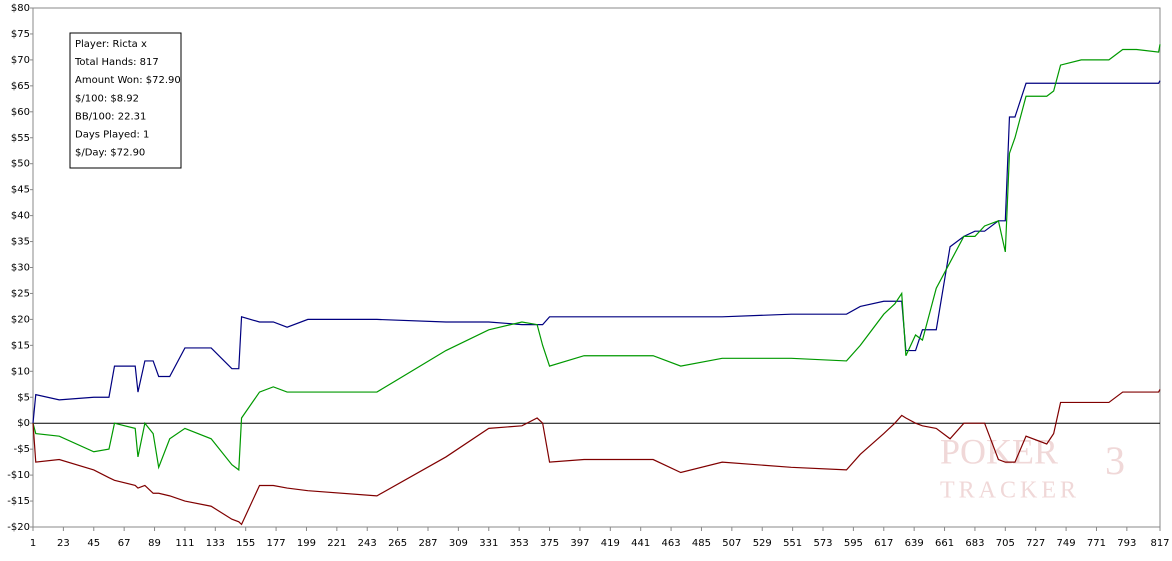 This screenshot has width=1172, height=561. What do you see at coordinates (1066, 543) in the screenshot?
I see `x-tick-label: 749` at bounding box center [1066, 543].